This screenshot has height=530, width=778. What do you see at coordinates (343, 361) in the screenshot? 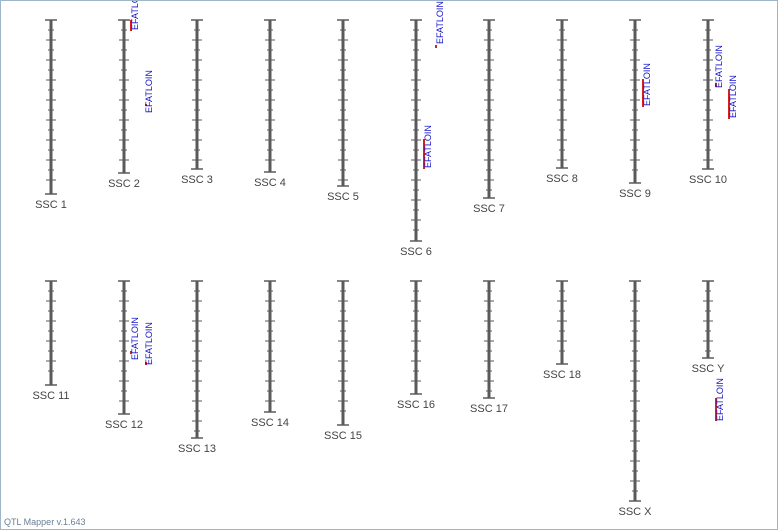
I see `chromosome-15: SSC 15` at bounding box center [343, 361].